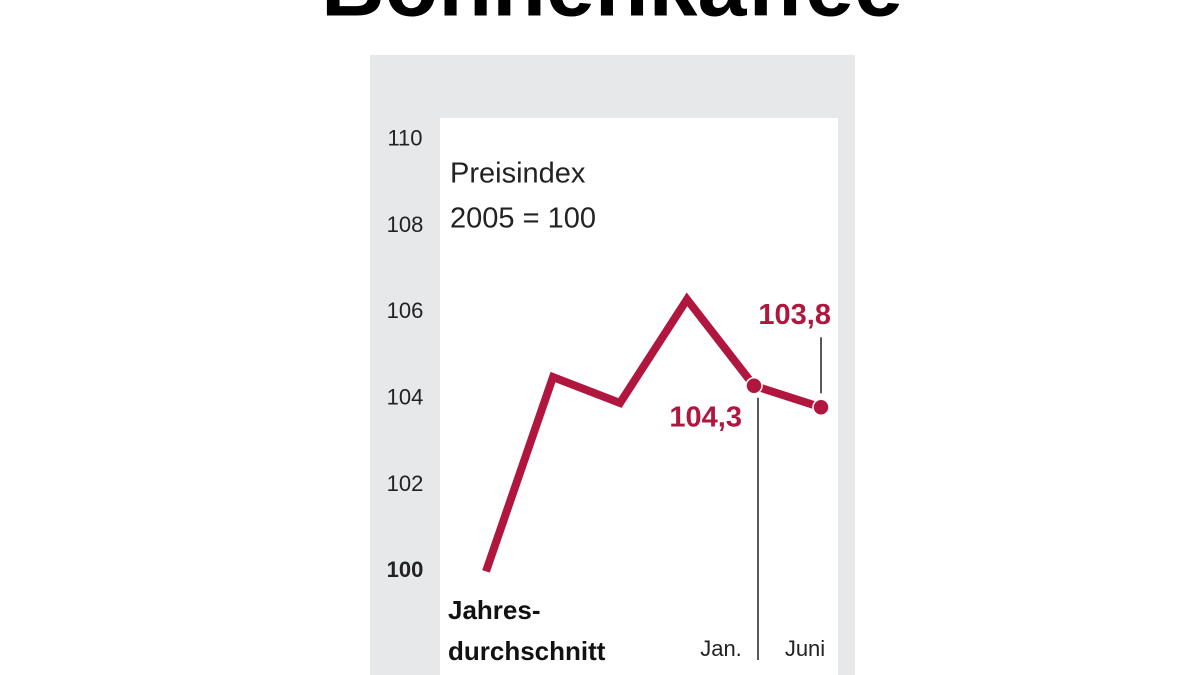 This screenshot has height=675, width=1200. Describe the element at coordinates (527, 651) in the screenshot. I see `x-group-label: durchschnitt` at that location.